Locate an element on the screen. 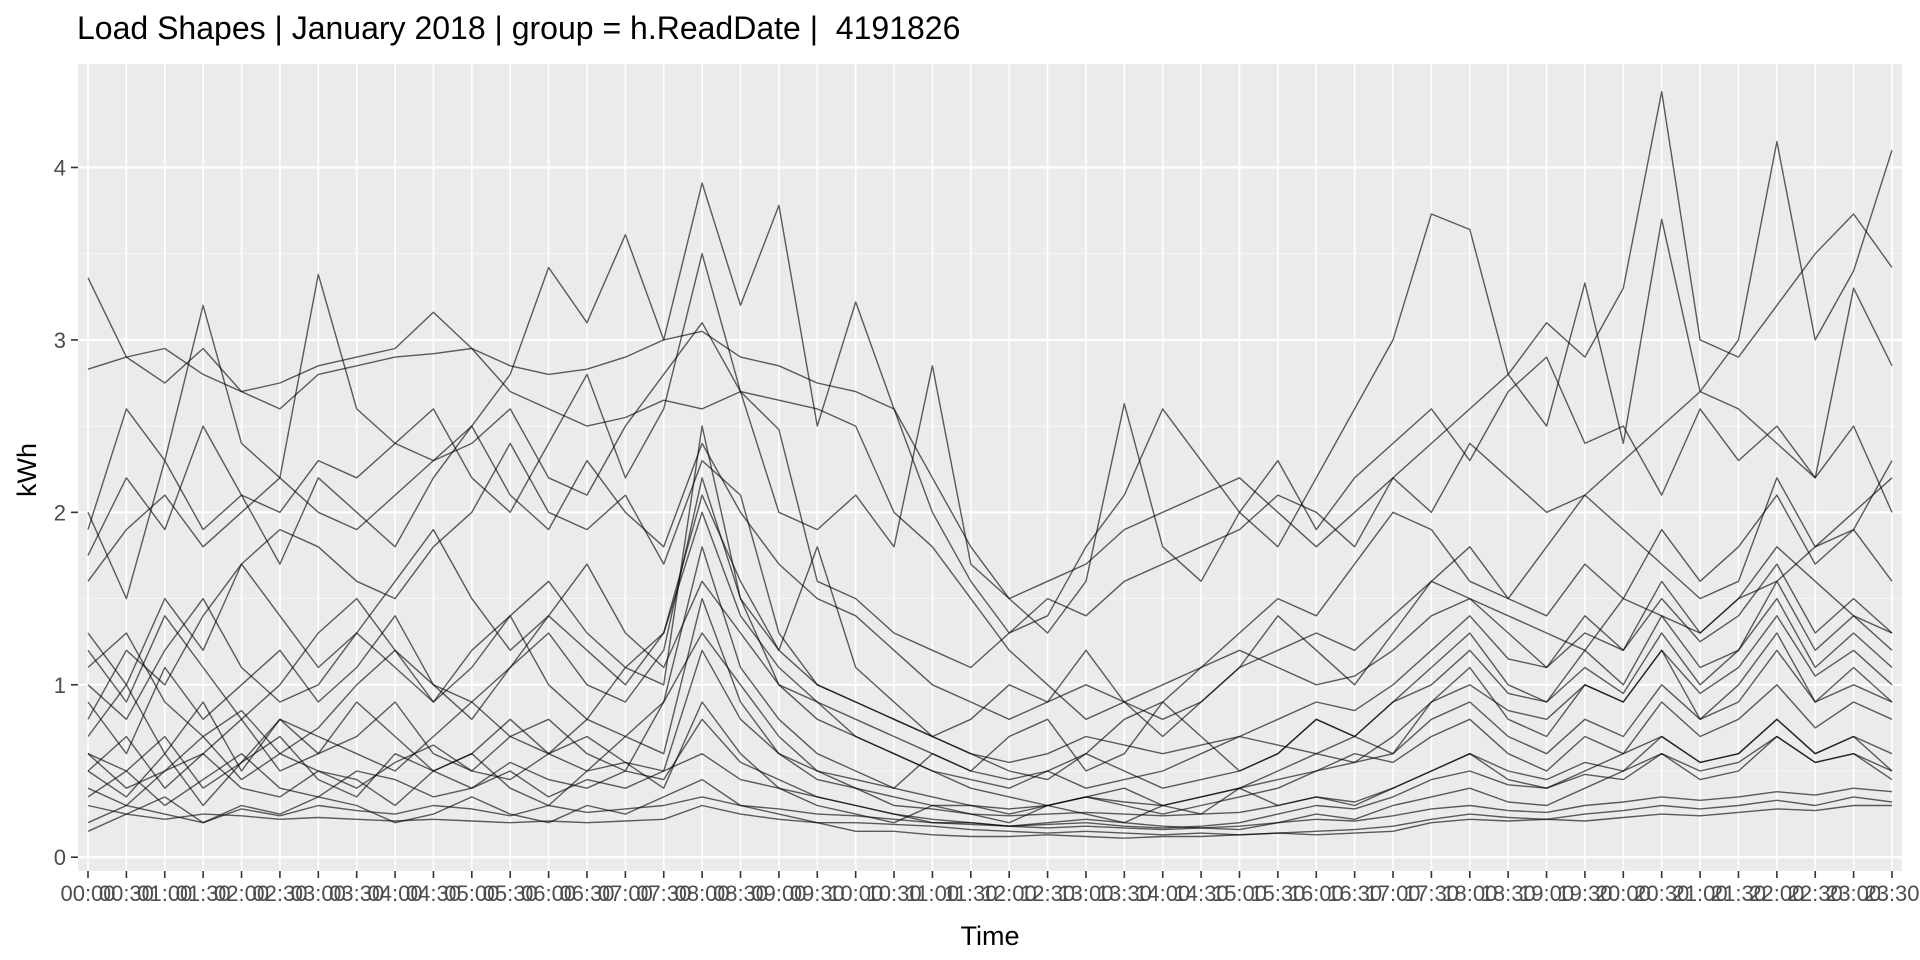 The image size is (1920, 960). x-tick-label: 20:30 is located at coordinates (1661, 893).